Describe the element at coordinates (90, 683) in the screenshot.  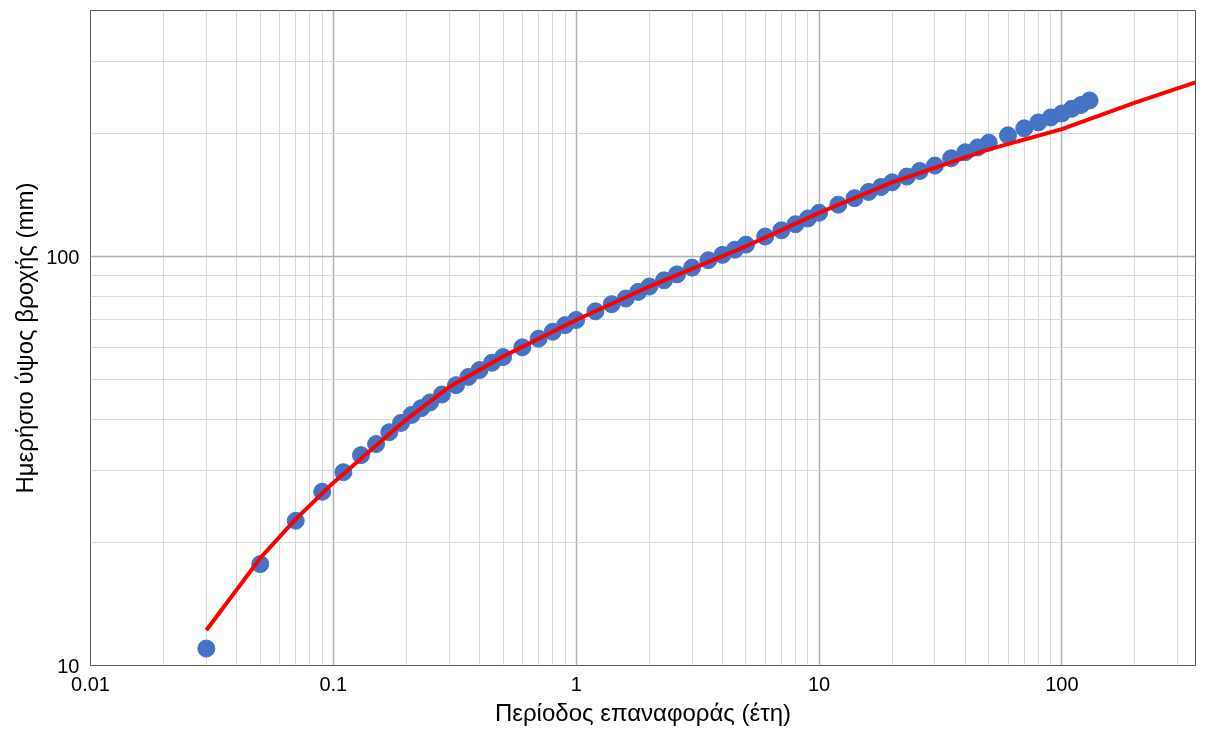
I see `x-tick-label: 0.01` at that location.